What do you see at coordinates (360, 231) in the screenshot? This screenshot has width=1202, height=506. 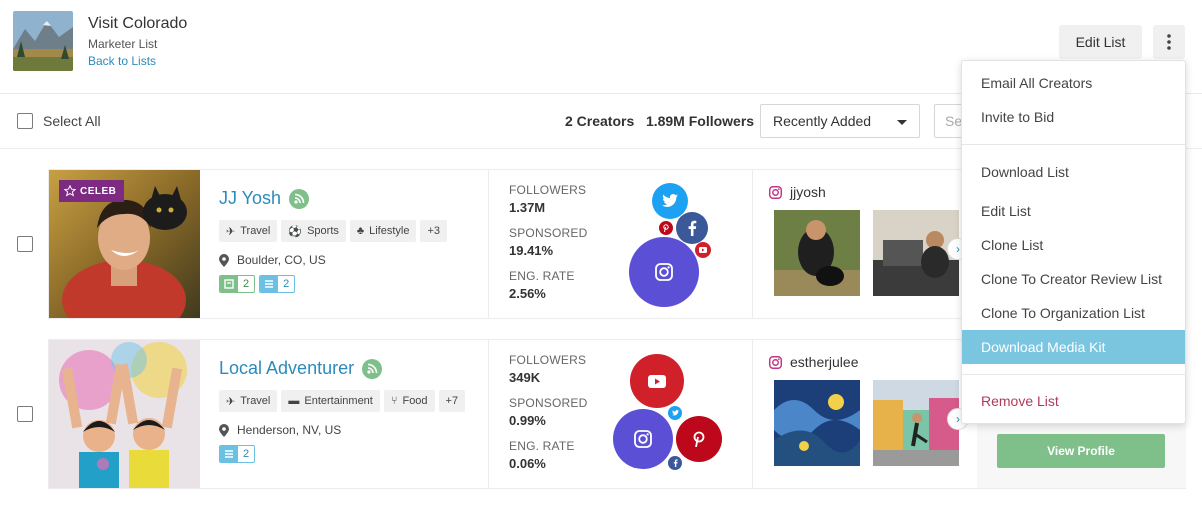 I see `lifestyle-icon: ♣` at bounding box center [360, 231].